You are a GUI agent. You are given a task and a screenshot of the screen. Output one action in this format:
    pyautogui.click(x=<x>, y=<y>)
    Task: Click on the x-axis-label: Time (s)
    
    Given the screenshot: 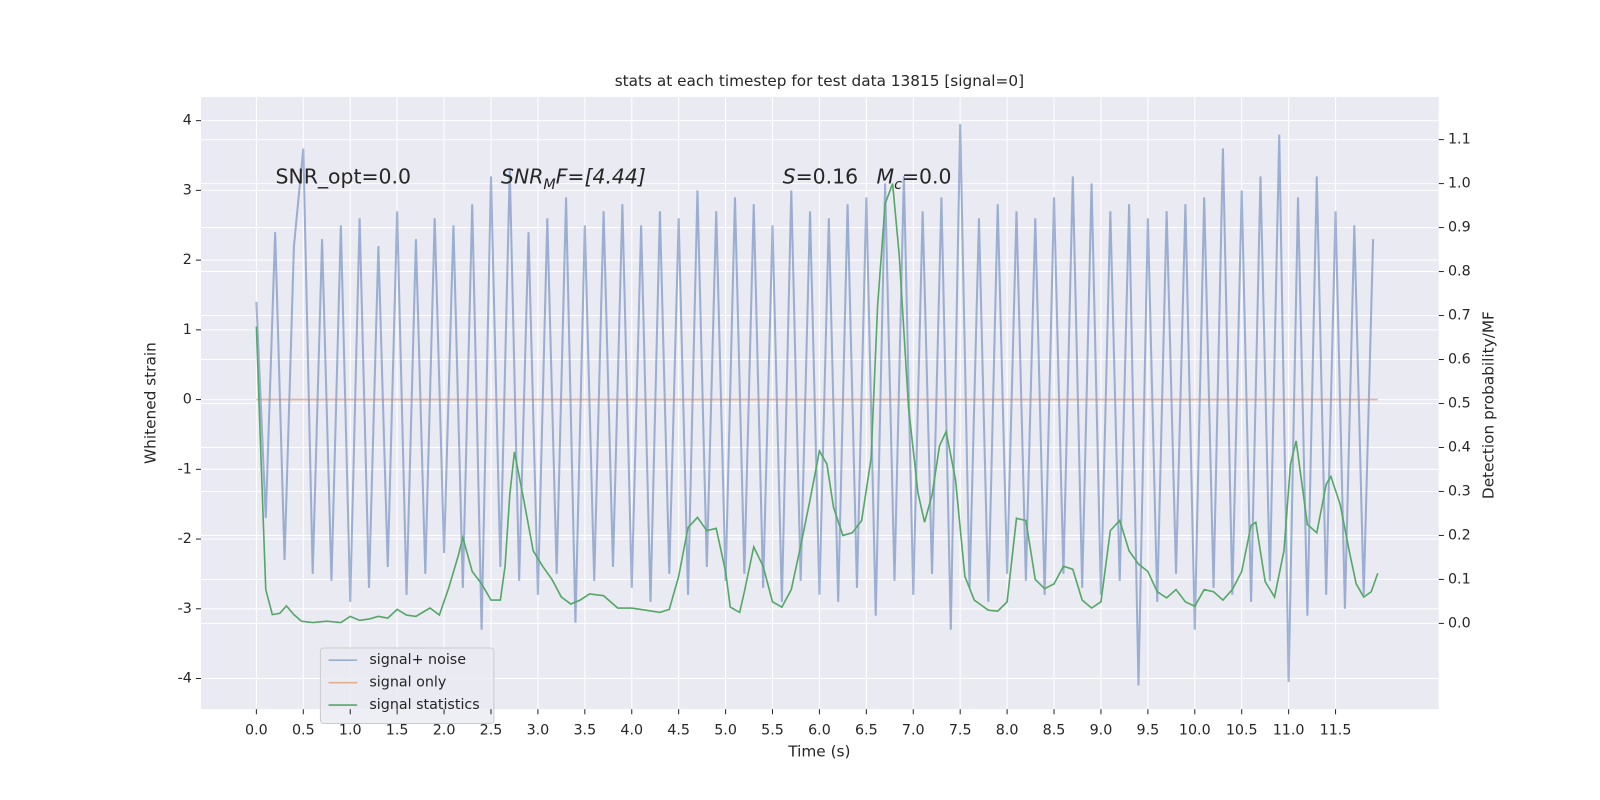 What is the action you would take?
    pyautogui.click(x=818, y=752)
    